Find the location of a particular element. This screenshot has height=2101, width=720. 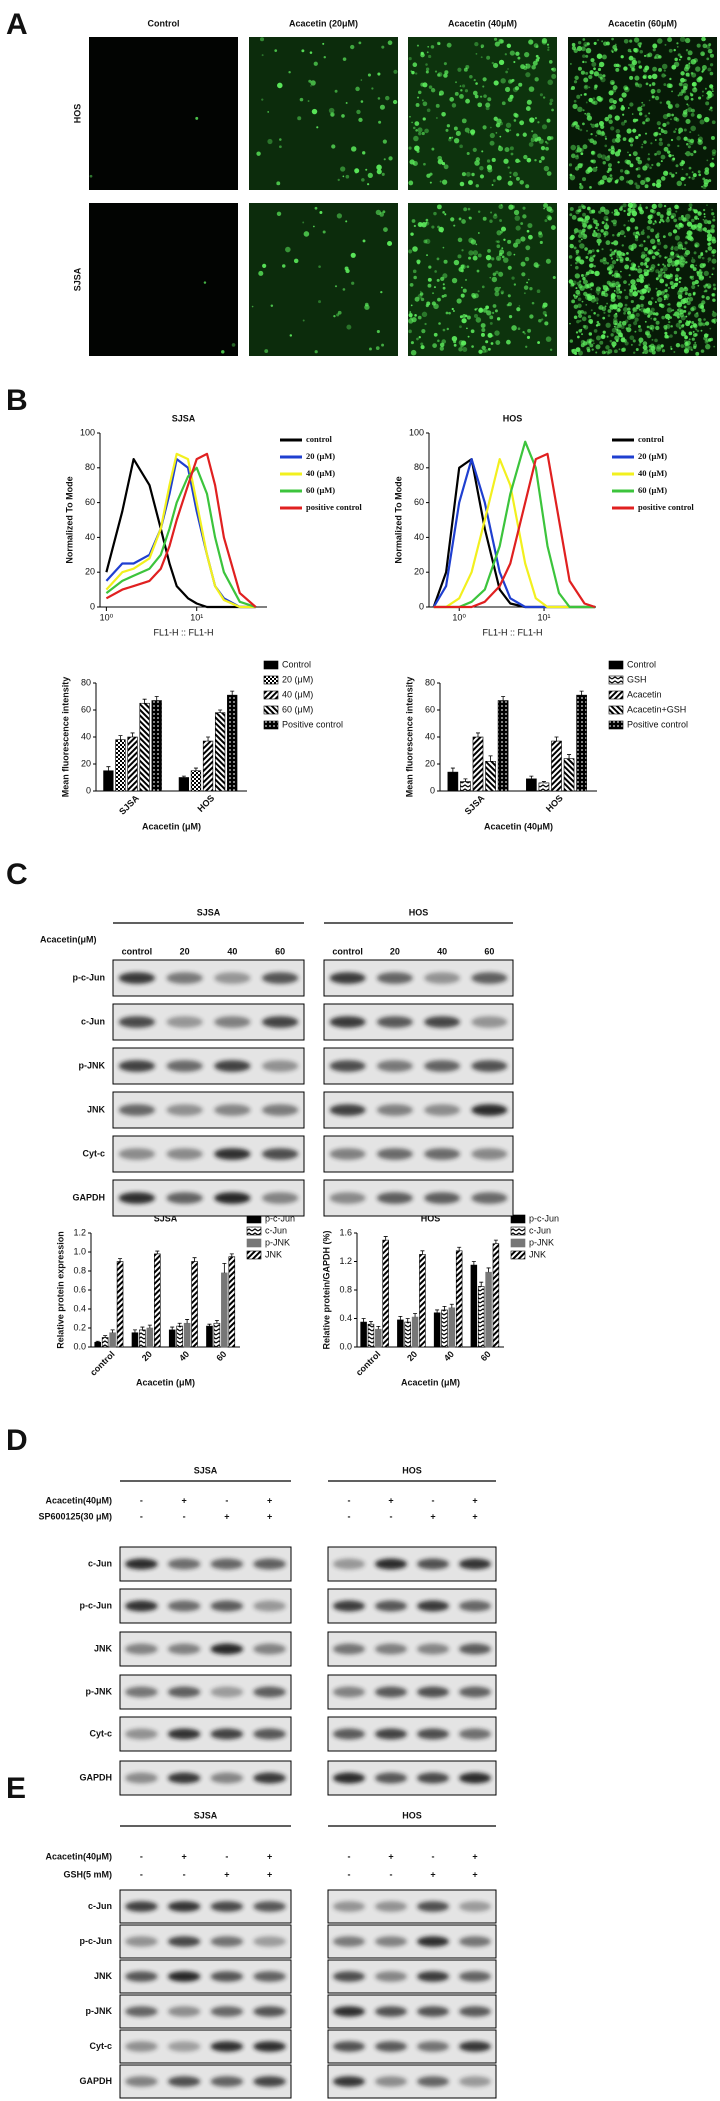

blot is located at coordinates (412, 1606).